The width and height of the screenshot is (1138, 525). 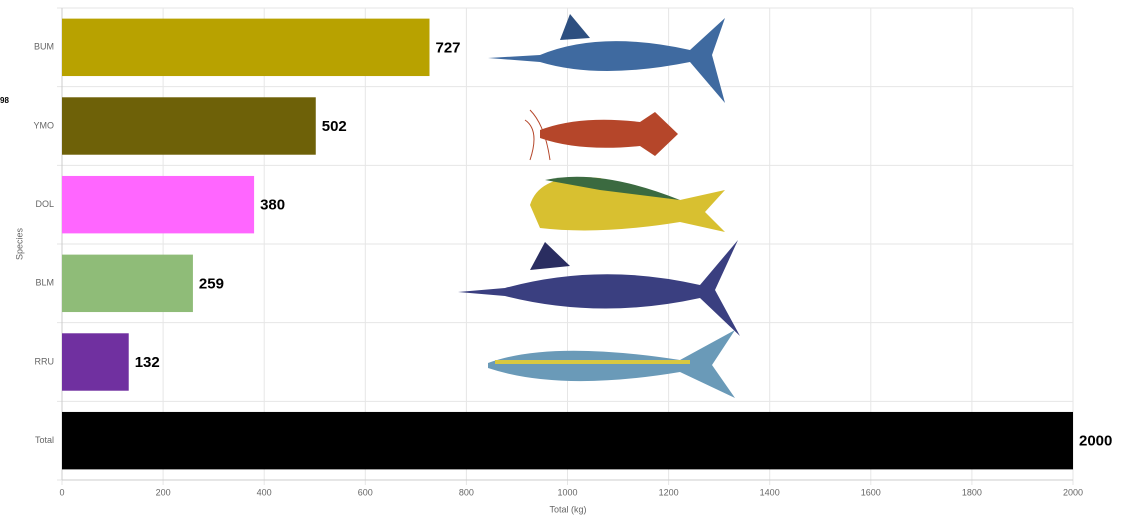 What do you see at coordinates (599, 288) in the screenshot?
I see `blue-marlin-illustration` at bounding box center [599, 288].